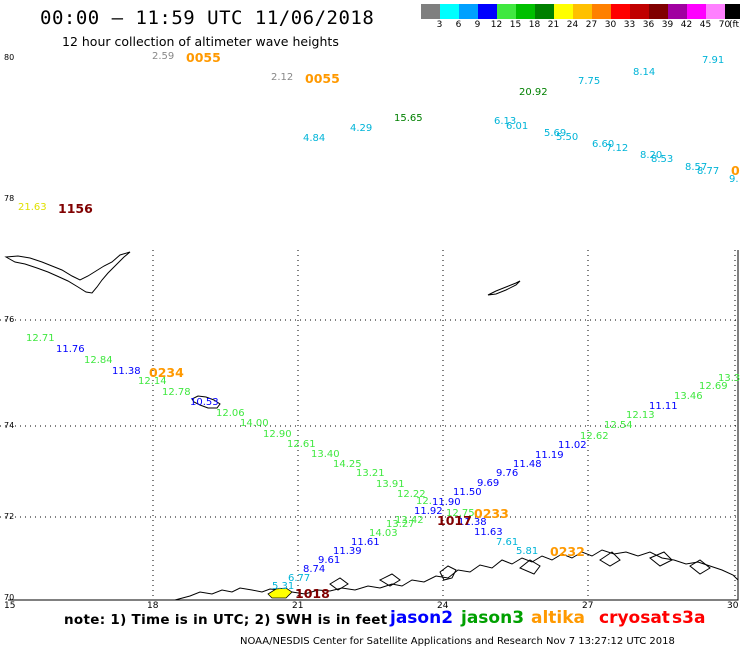 Image resolution: width=740 pixels, height=650 pixels. Describe the element at coordinates (325, 454) in the screenshot. I see `wave-label: 13.40` at that location.